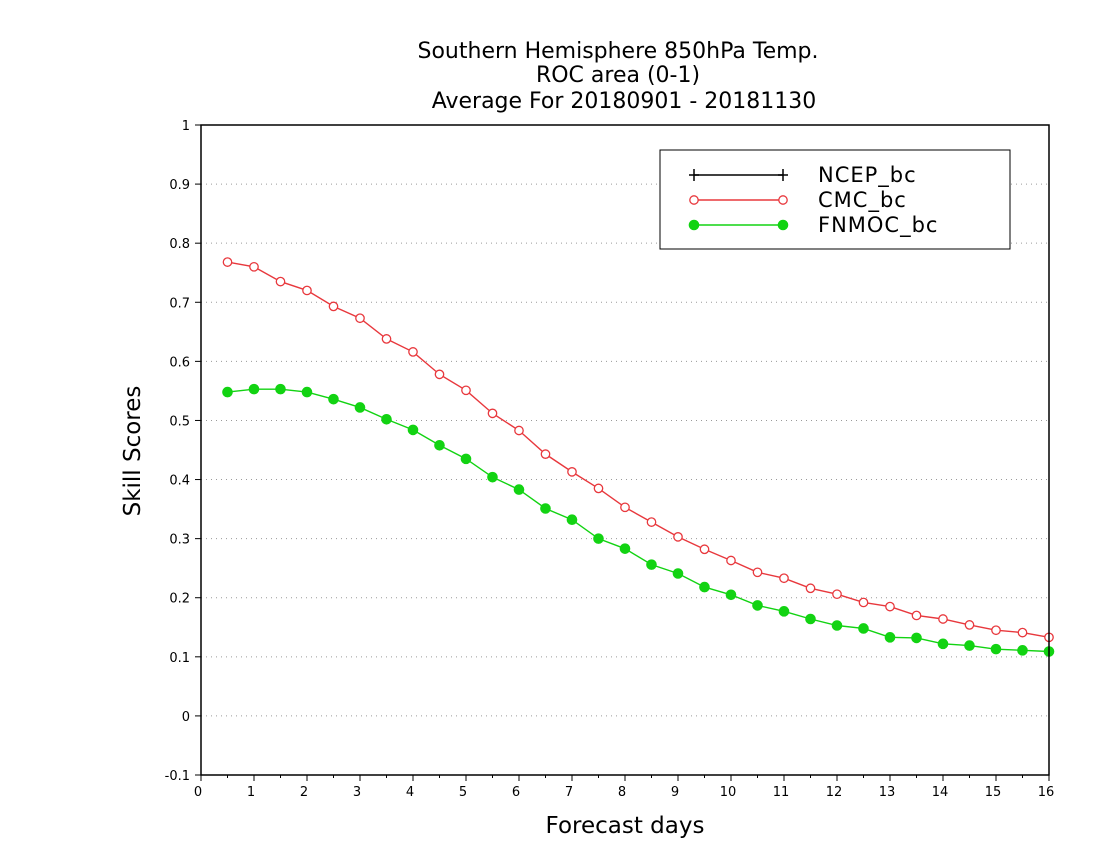  What do you see at coordinates (179, 540) in the screenshot?
I see `y-tick-label: 0.3` at bounding box center [179, 540].